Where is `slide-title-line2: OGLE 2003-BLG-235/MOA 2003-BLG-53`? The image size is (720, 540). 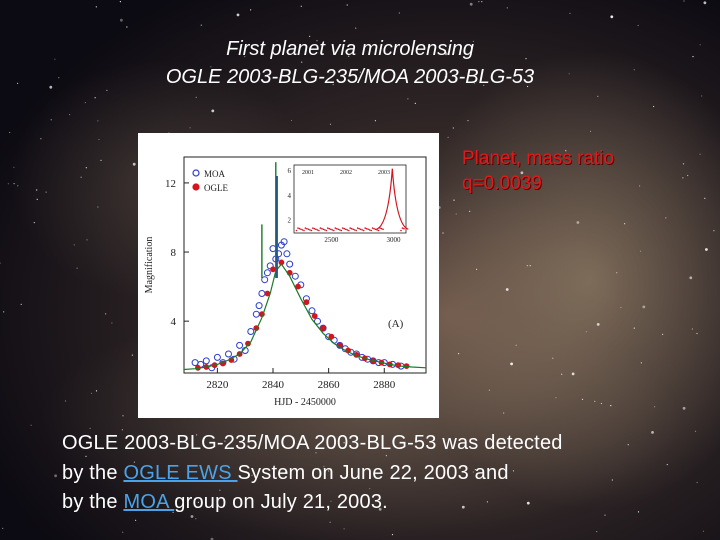 slide-title-line2: OGLE 2003-BLG-235/MOA 2003-BLG-53 is located at coordinates (350, 77).